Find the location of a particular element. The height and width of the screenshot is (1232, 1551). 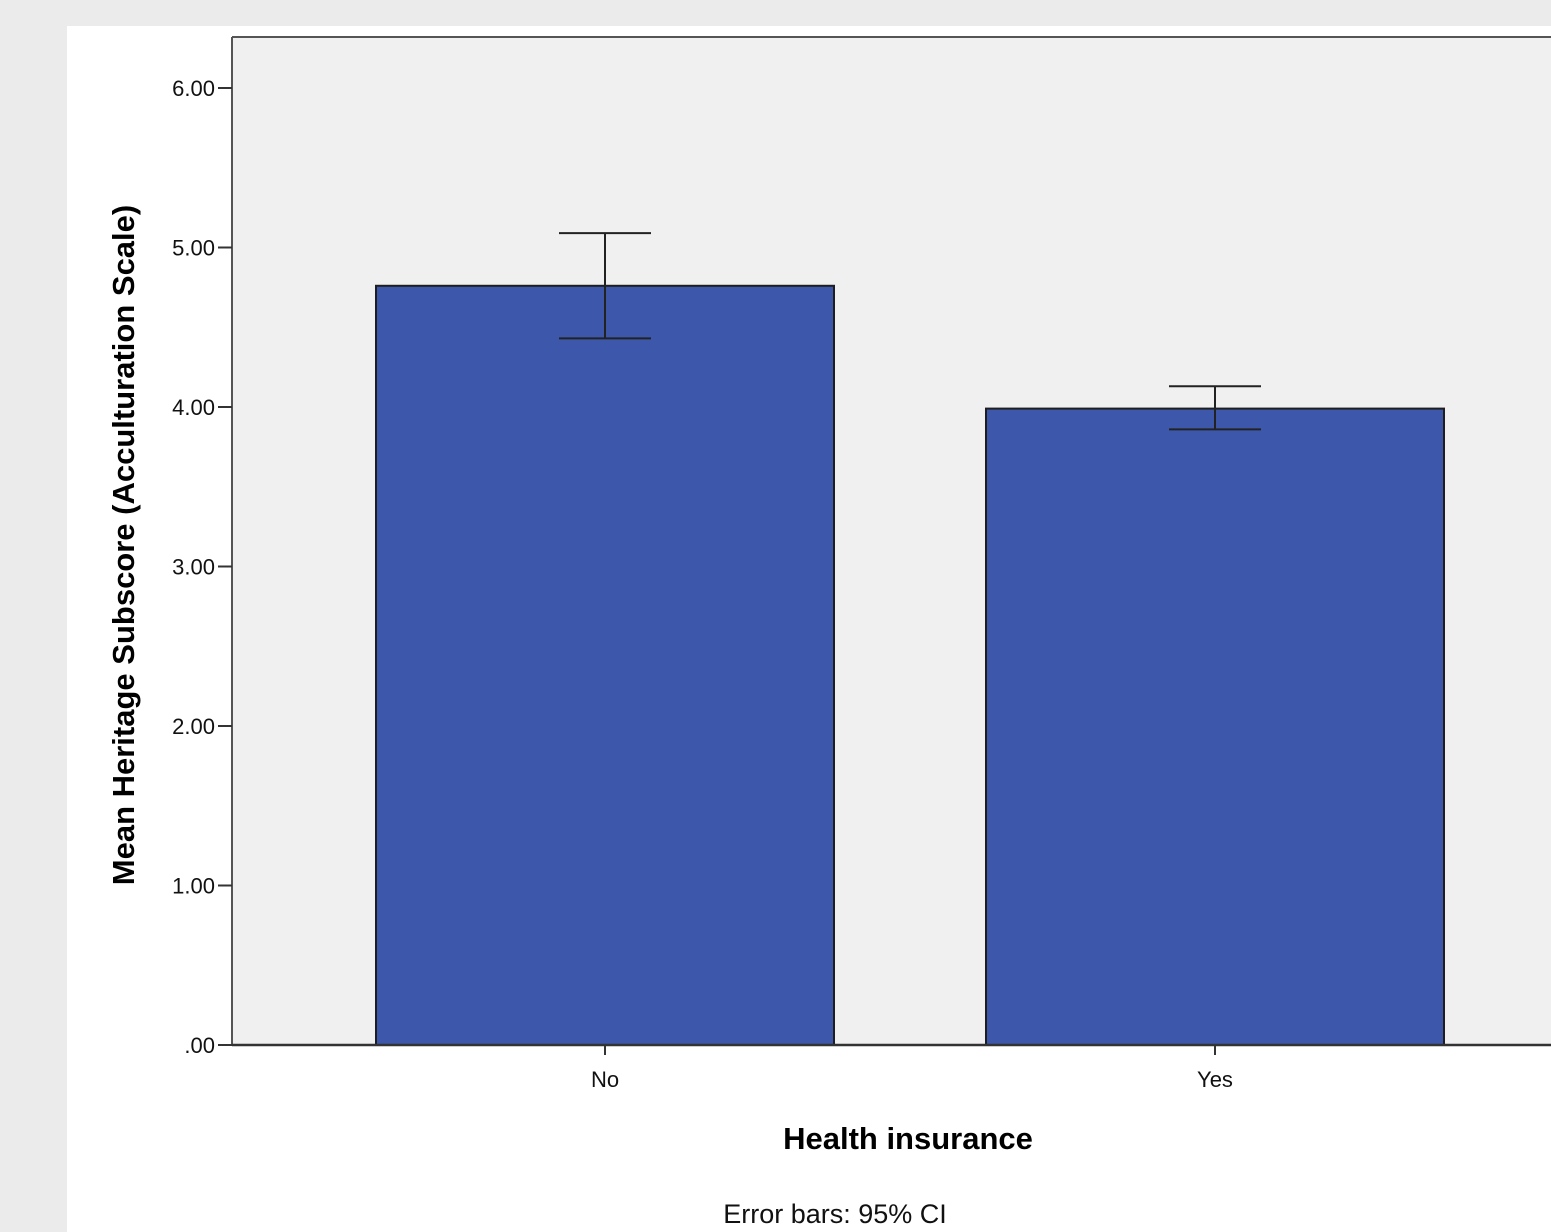

error-bar-no is located at coordinates (605, 286).